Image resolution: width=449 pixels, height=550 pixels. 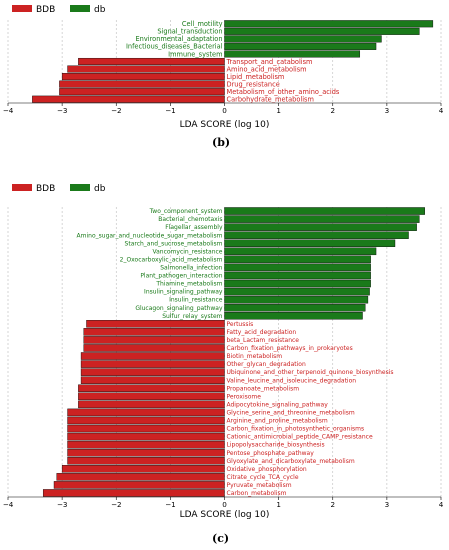 I want to click on p2-bar-label-33: Citrate_cycle_TCA_cycle, so click(x=263, y=477).